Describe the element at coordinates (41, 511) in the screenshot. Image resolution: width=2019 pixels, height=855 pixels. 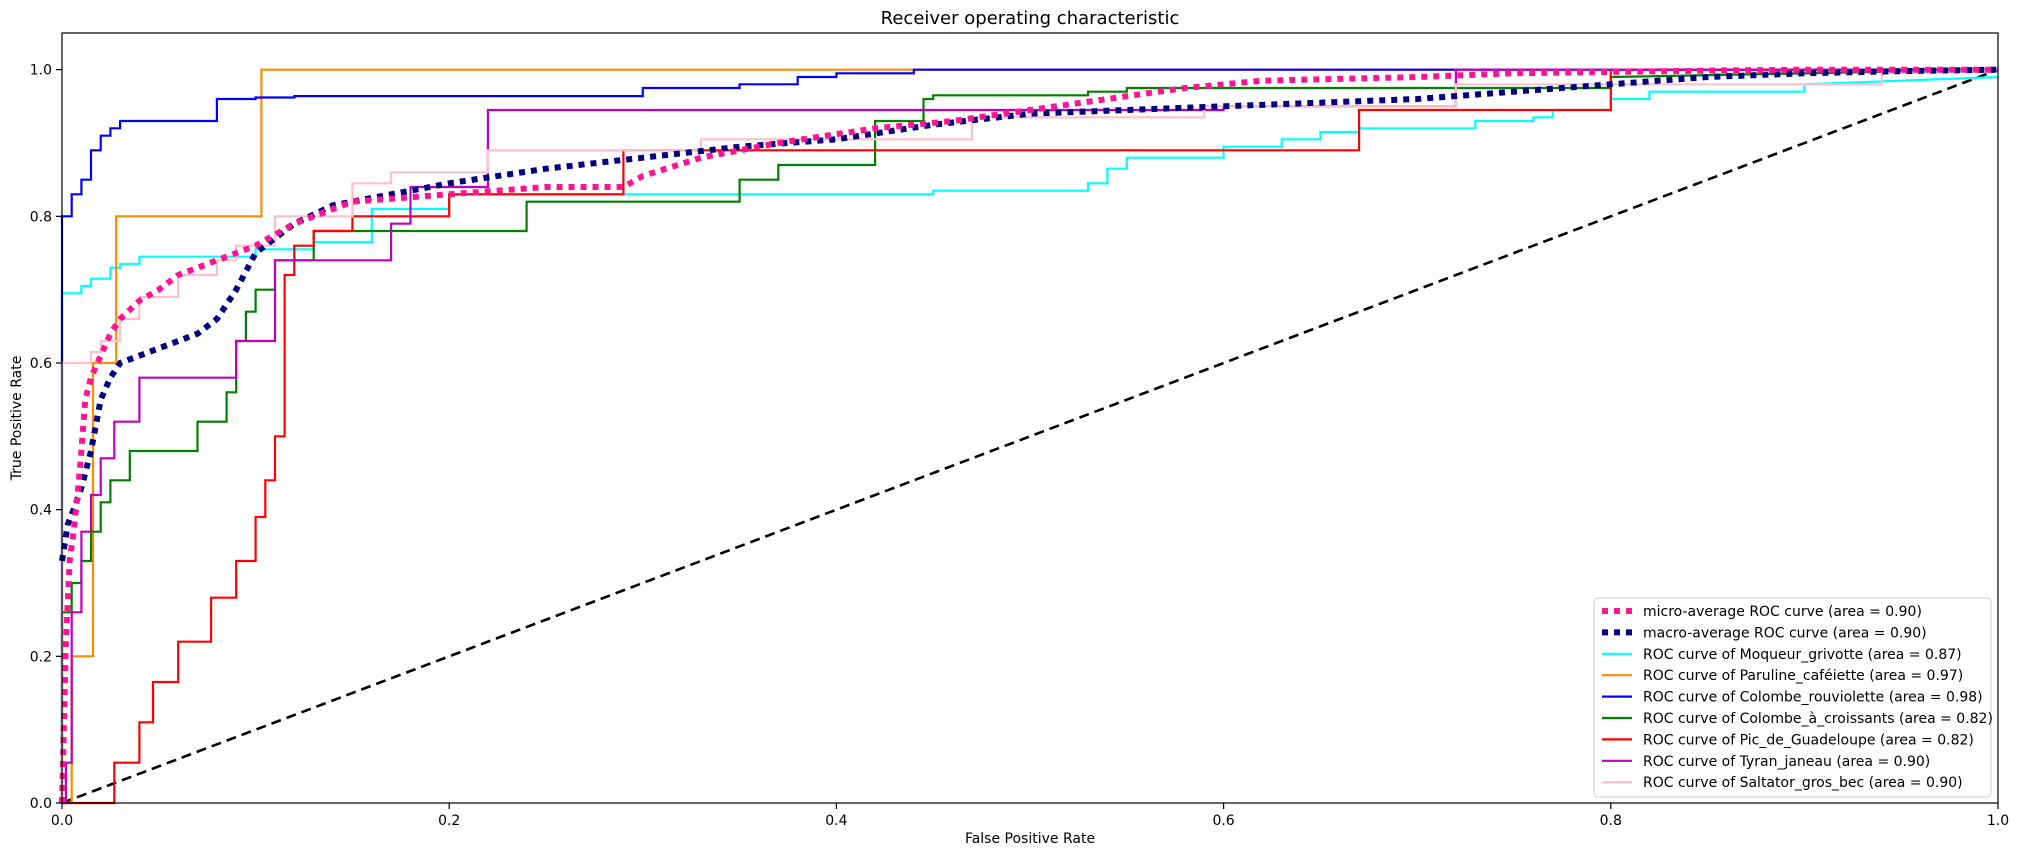
I see `y-tick-label: 0.4` at that location.